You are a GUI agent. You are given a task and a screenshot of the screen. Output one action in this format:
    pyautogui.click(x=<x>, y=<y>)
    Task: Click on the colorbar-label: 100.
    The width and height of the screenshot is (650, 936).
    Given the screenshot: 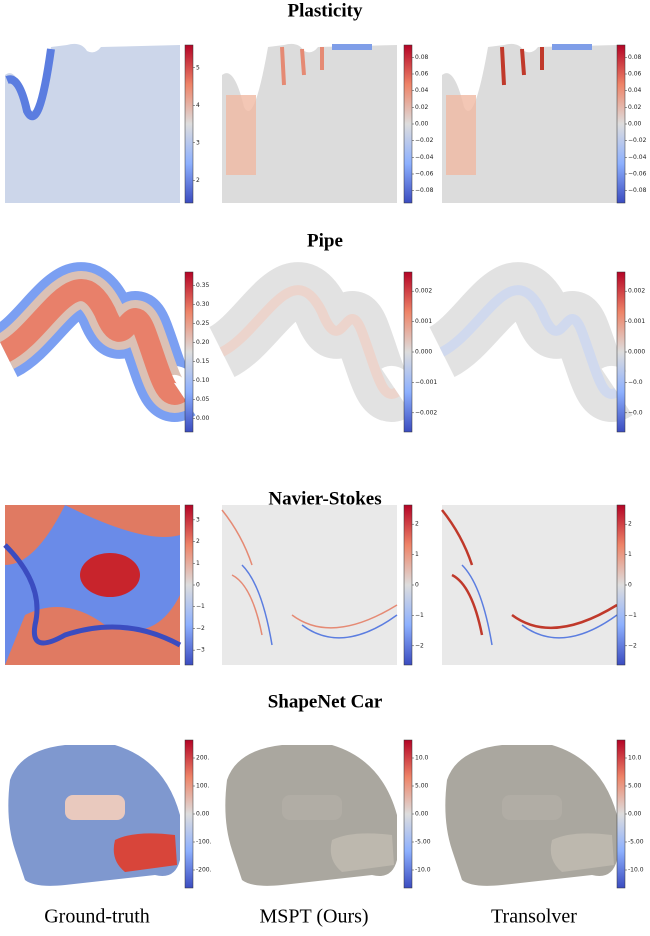 What is the action you would take?
    pyautogui.click(x=202, y=786)
    